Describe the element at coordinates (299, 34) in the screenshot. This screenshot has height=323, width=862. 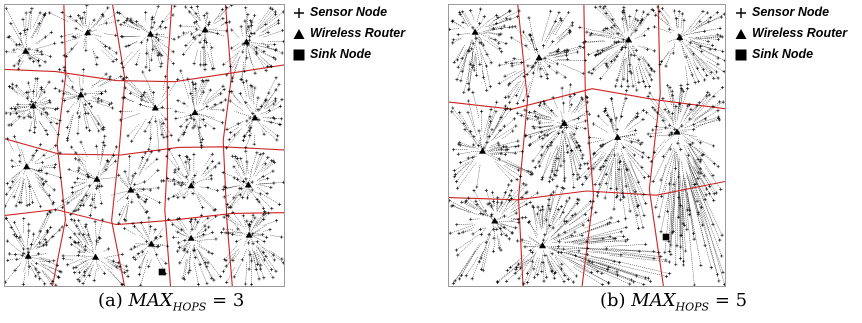
I see `triangle-icon` at that location.